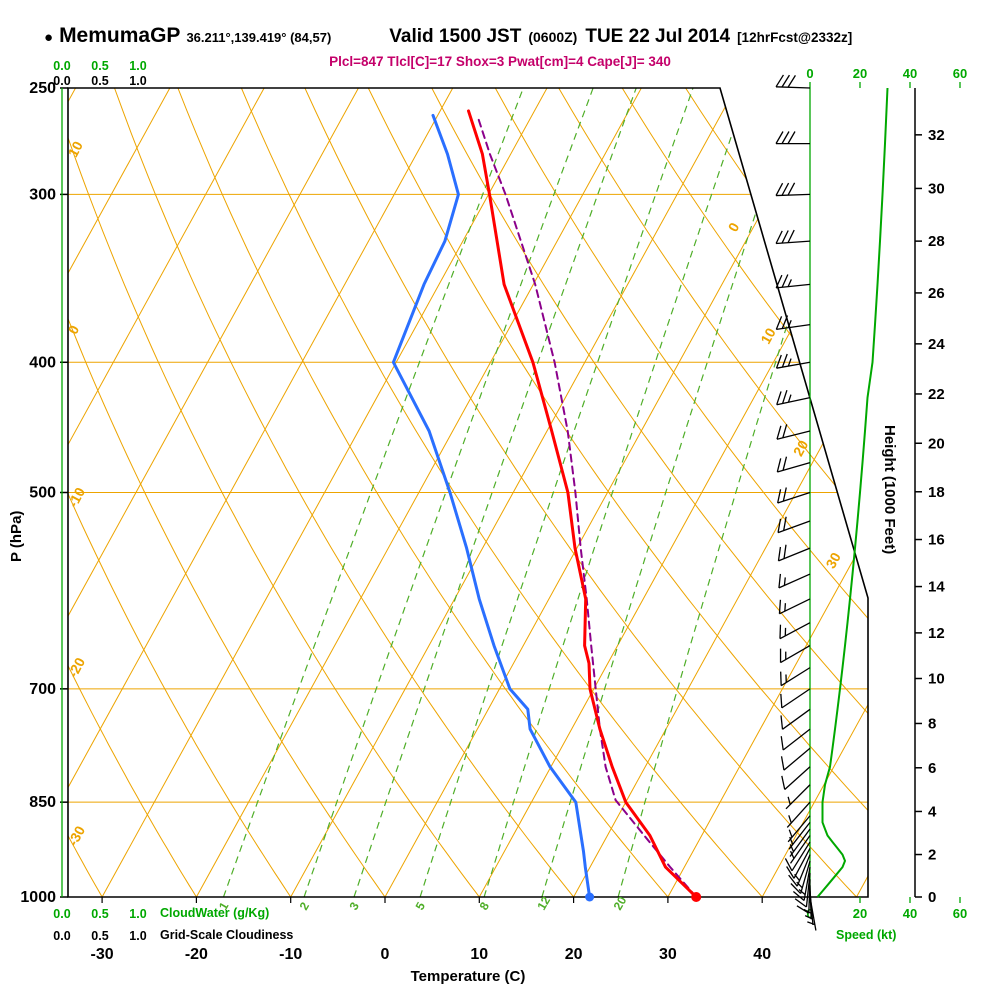  I want to click on svg-text: -10, so click(290, 954).